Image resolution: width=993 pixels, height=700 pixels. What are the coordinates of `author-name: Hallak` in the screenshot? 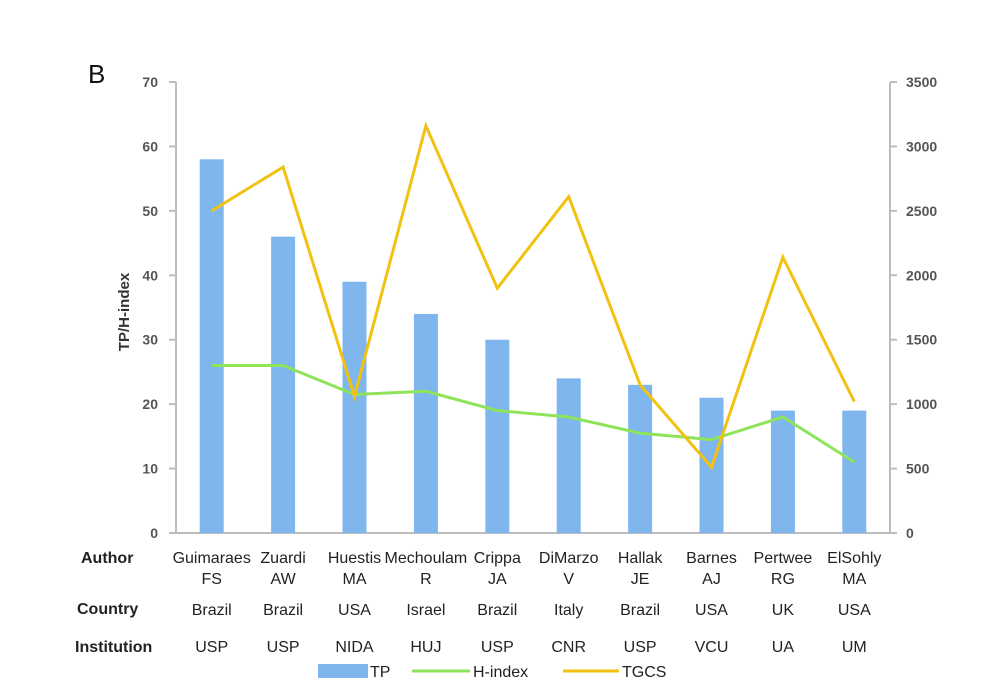 It's located at (640, 558).